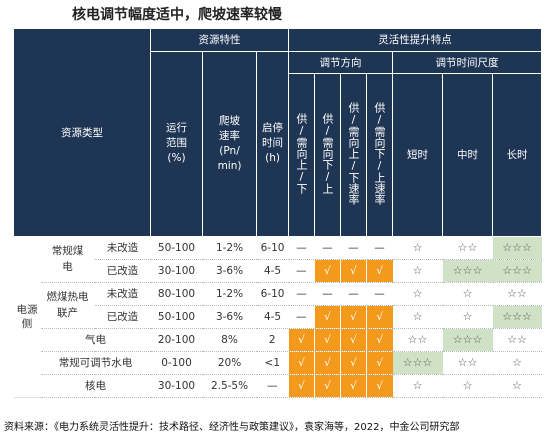  Describe the element at coordinates (230, 362) in the screenshot. I see `ramp-cell: 20%` at that location.